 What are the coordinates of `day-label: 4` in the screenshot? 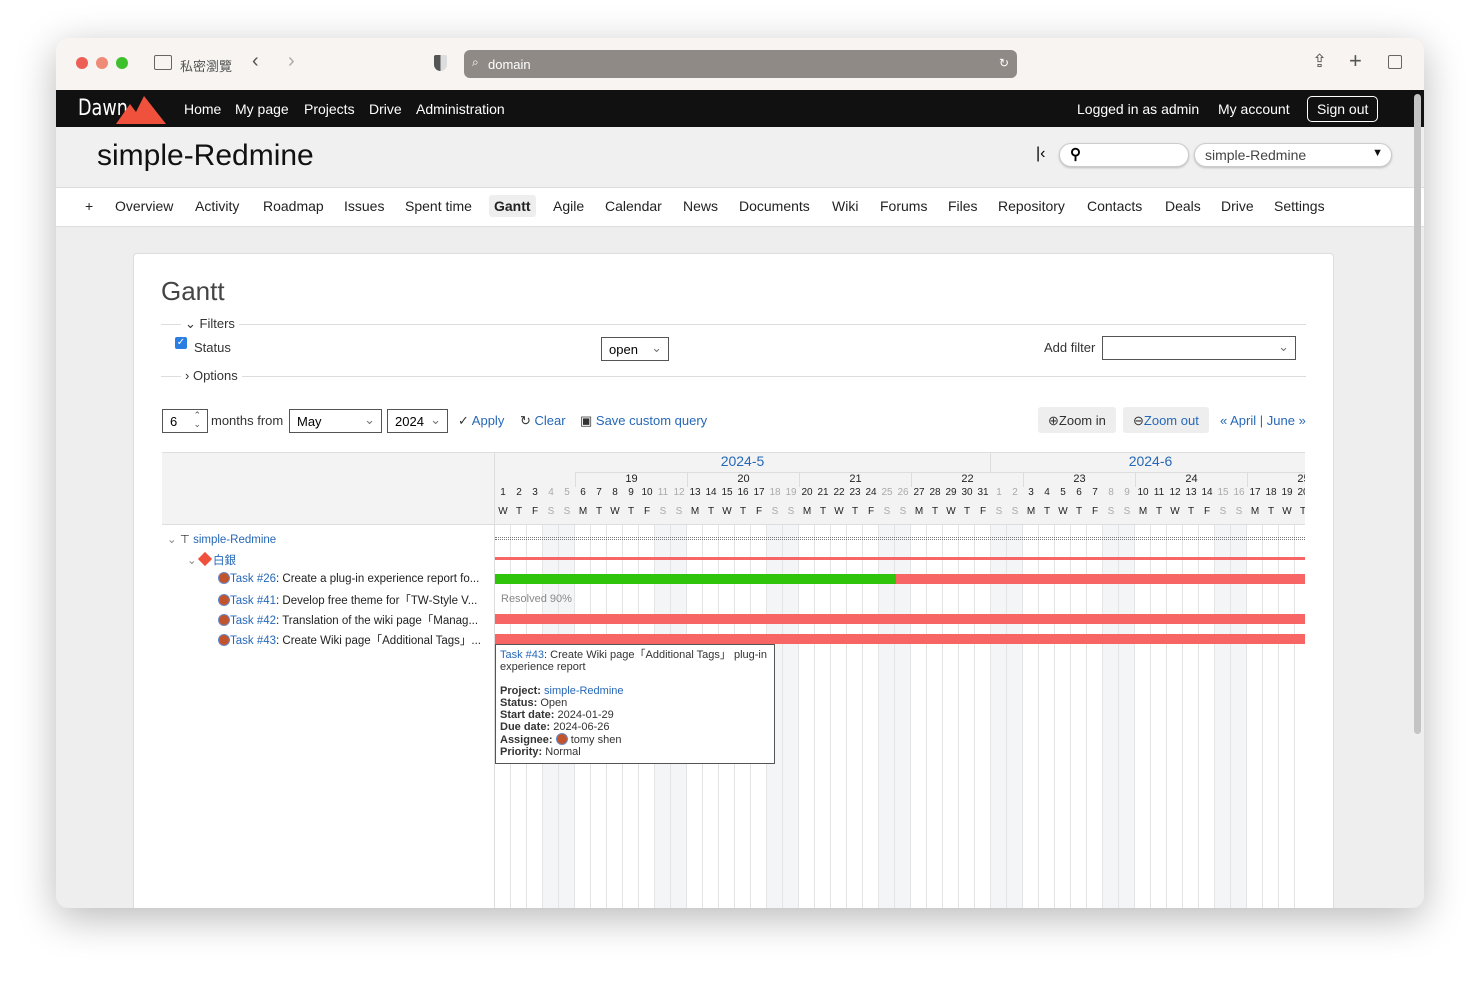 It's located at (551, 492).